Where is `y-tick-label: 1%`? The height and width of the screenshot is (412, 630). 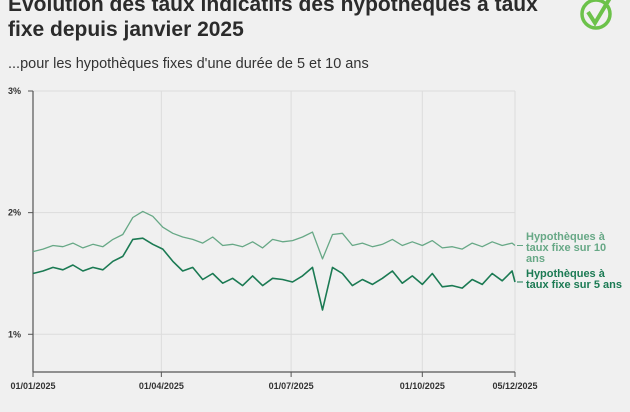 y-tick-label: 1% is located at coordinates (14, 334).